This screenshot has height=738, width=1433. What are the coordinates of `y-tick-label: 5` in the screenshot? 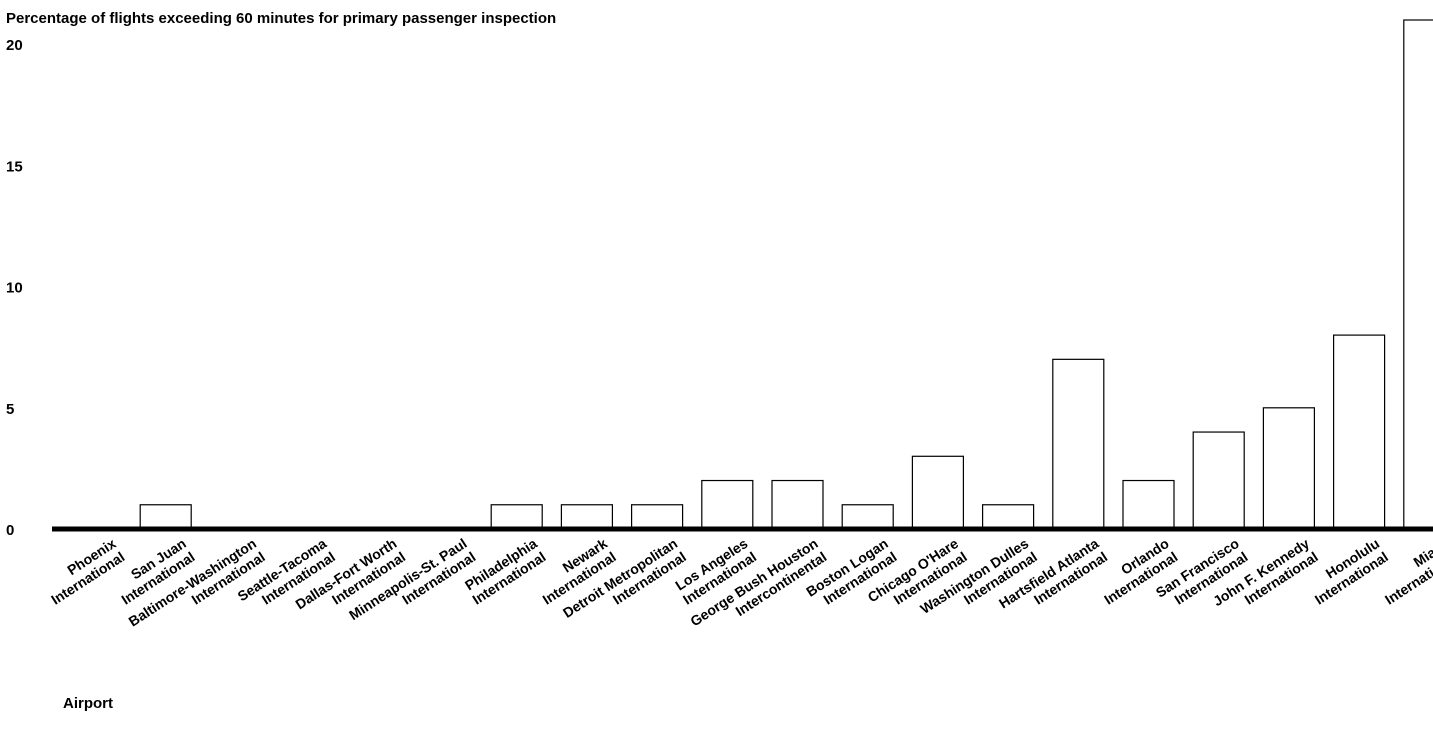 It's located at (10, 409).